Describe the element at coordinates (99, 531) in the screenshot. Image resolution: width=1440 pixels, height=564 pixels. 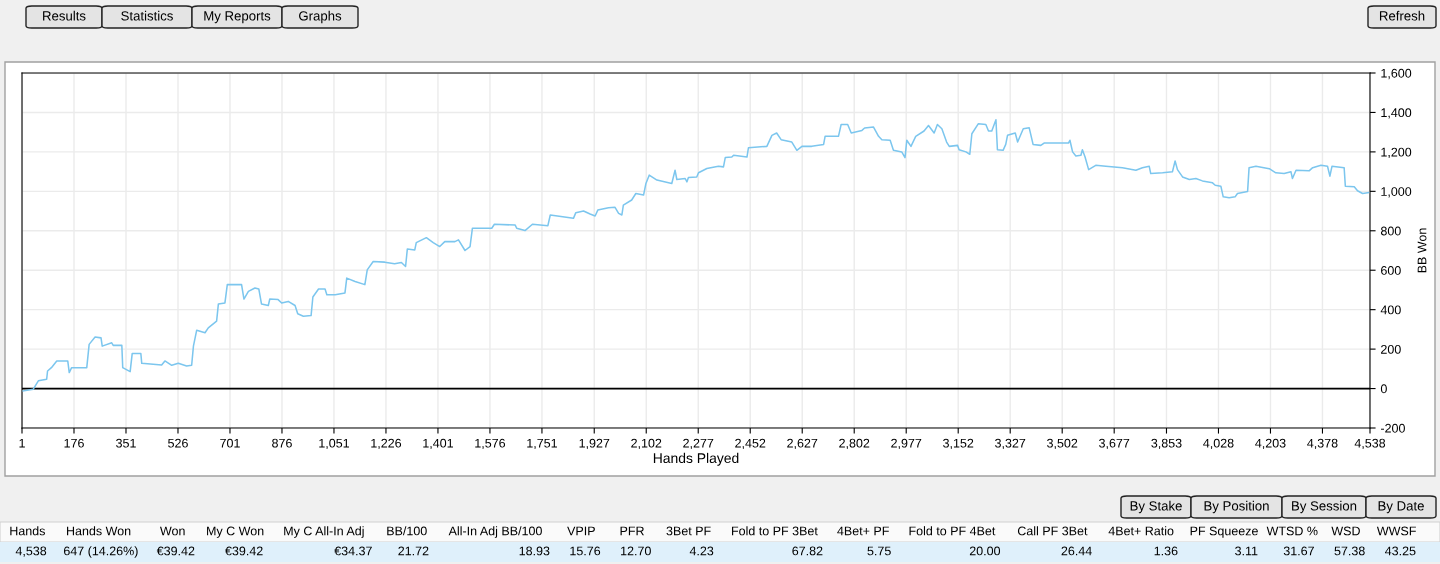
I see `category-label: Hands Won` at that location.